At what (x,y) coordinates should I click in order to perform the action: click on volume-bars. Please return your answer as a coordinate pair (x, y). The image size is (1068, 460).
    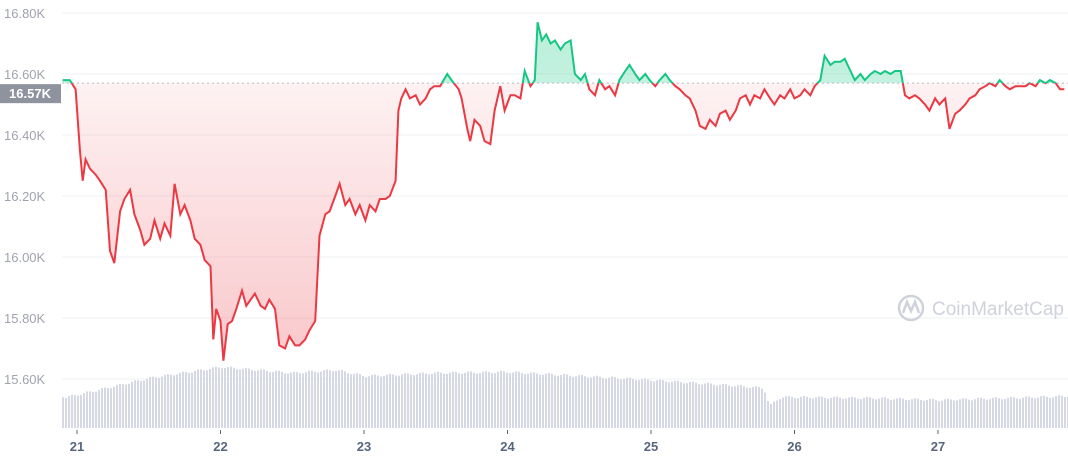
    Looking at the image, I should click on (565, 397).